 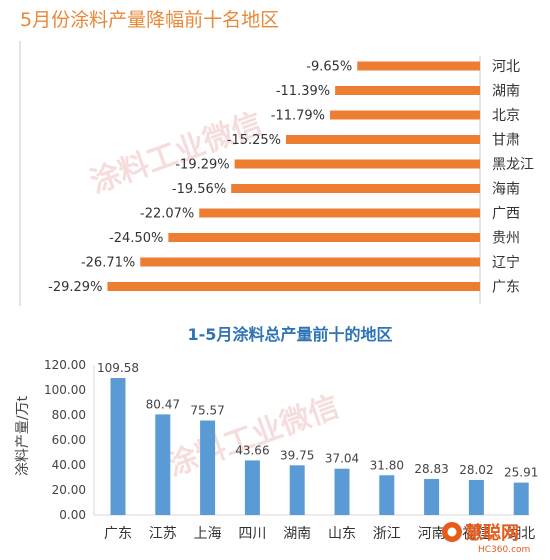 I want to click on chart2-y-tick-label: 40.00, so click(x=69, y=465).